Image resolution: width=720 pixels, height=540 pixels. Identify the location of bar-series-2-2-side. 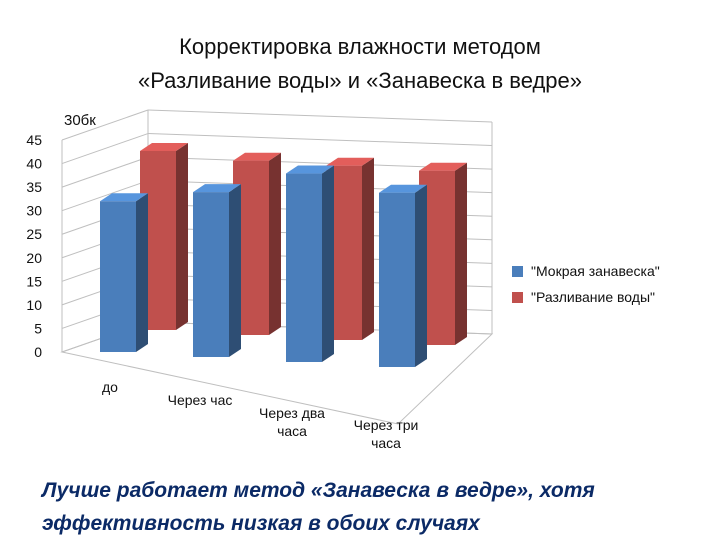
(275, 243).